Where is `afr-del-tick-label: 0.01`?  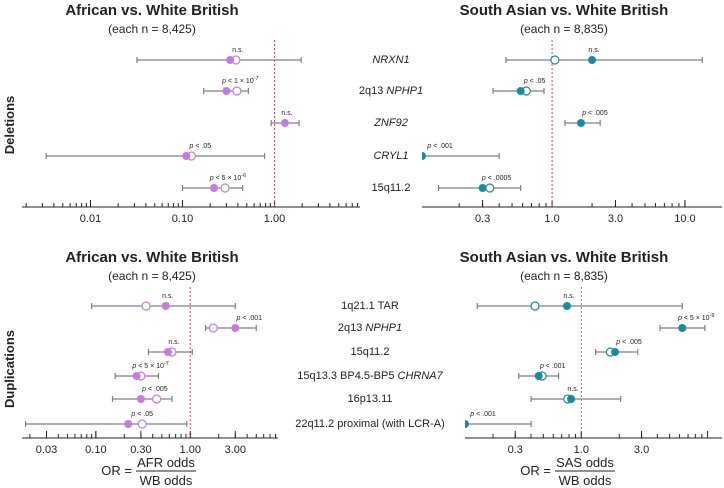
afr-del-tick-label: 0.01 is located at coordinates (90, 219).